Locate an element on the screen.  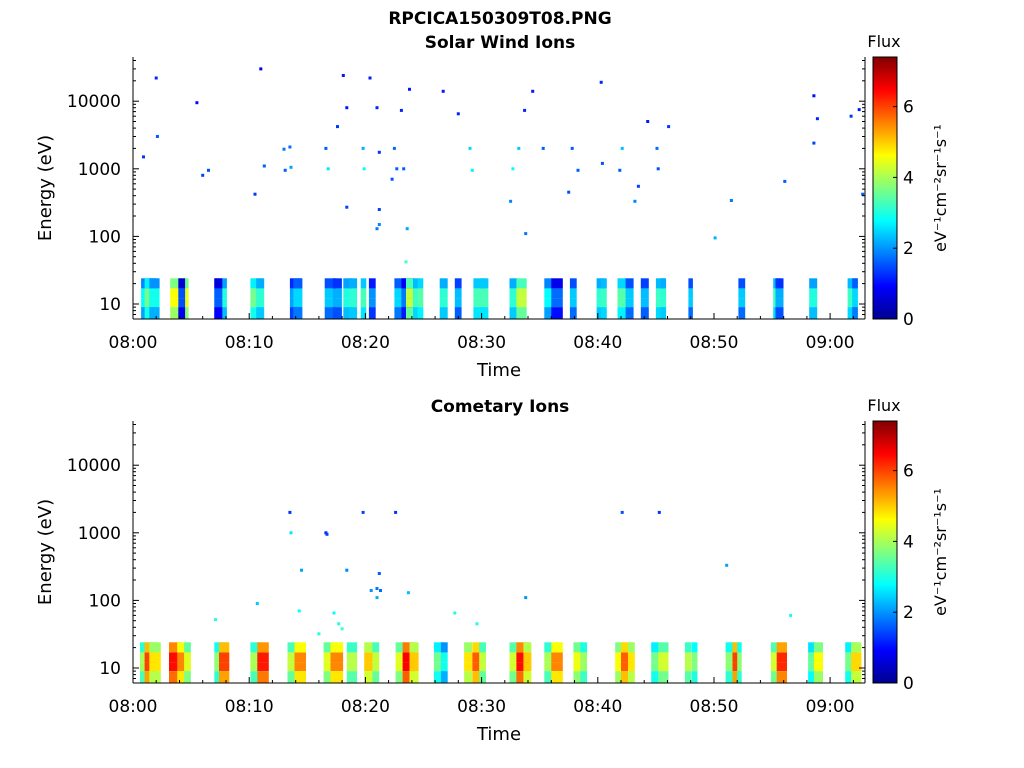
colorbar-tick-label: 4 is located at coordinates (908, 542).